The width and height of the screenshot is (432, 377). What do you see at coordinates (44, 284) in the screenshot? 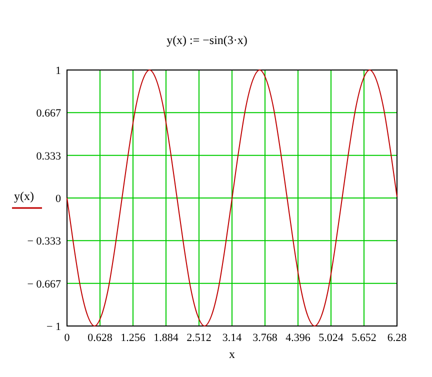
I see `y-tick-label: − 0.667` at bounding box center [44, 284].